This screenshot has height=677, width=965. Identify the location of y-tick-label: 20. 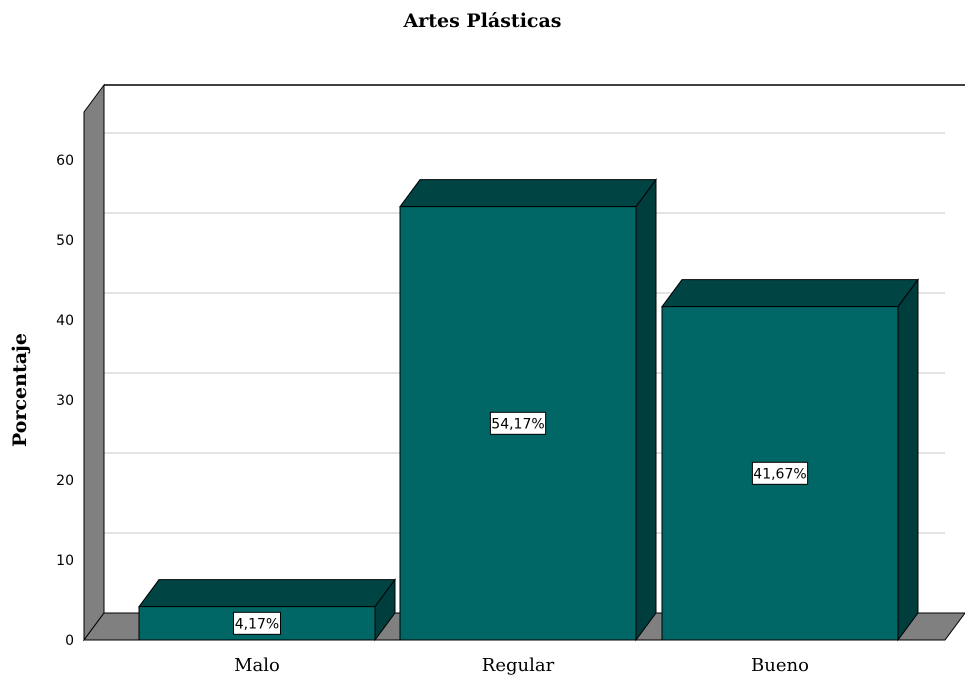
(65, 481).